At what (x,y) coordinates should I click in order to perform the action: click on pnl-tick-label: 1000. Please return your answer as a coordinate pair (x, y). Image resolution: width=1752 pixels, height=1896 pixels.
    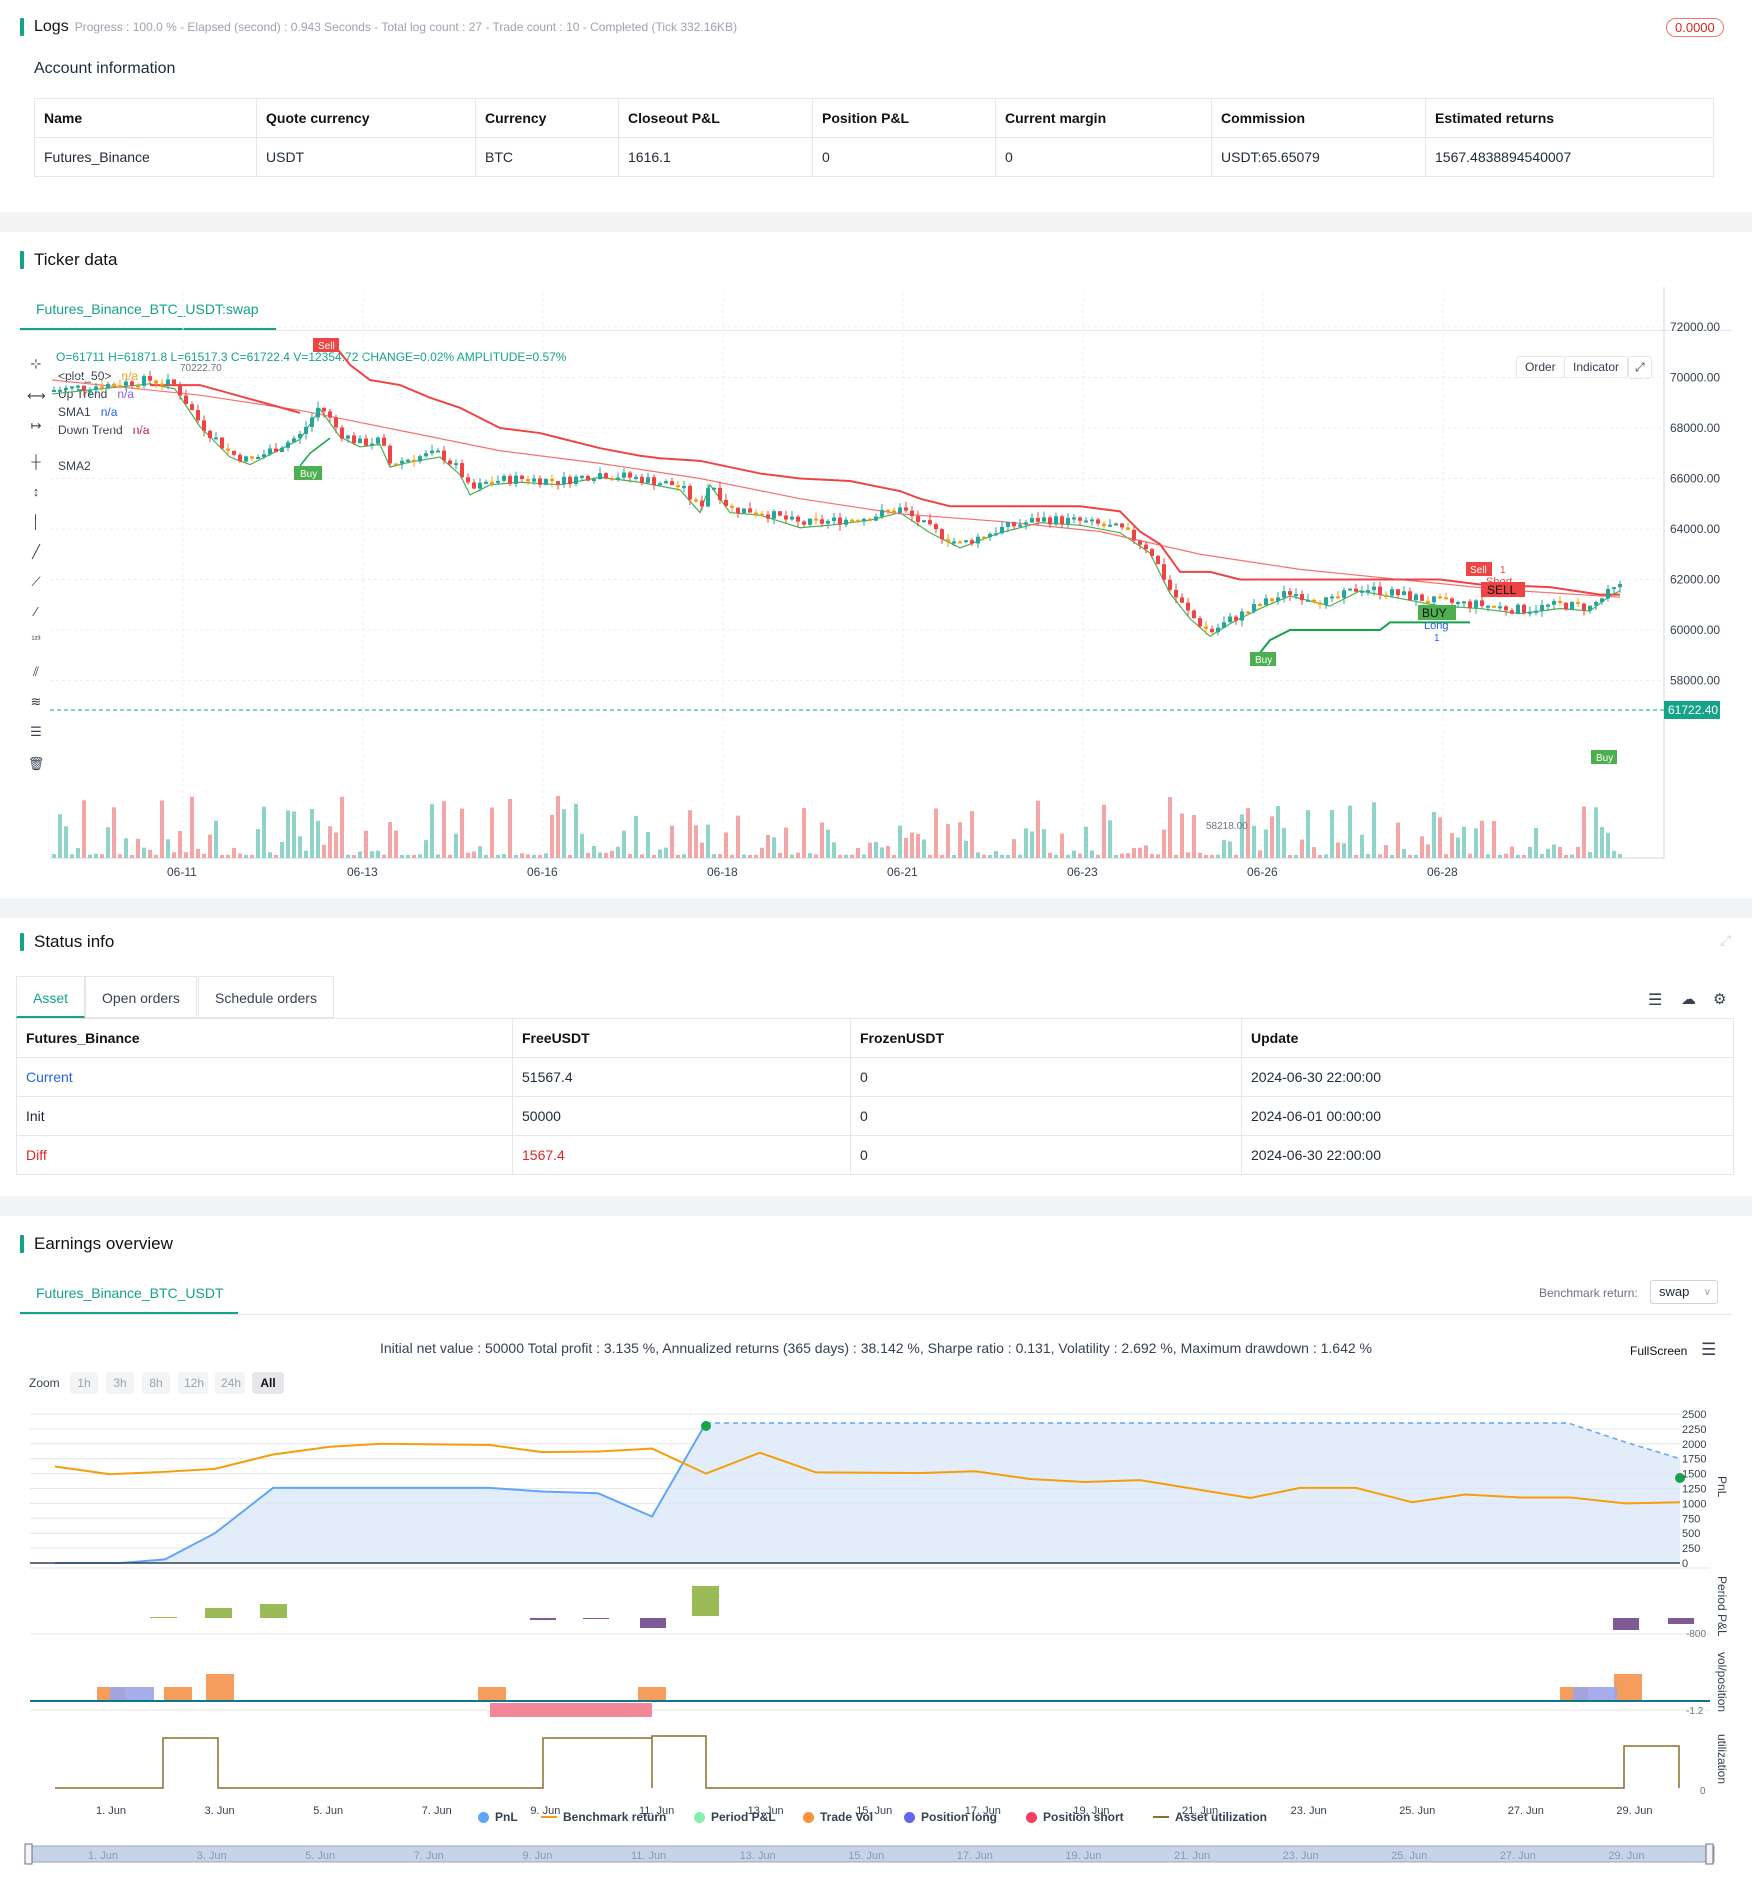
    Looking at the image, I should click on (1694, 1504).